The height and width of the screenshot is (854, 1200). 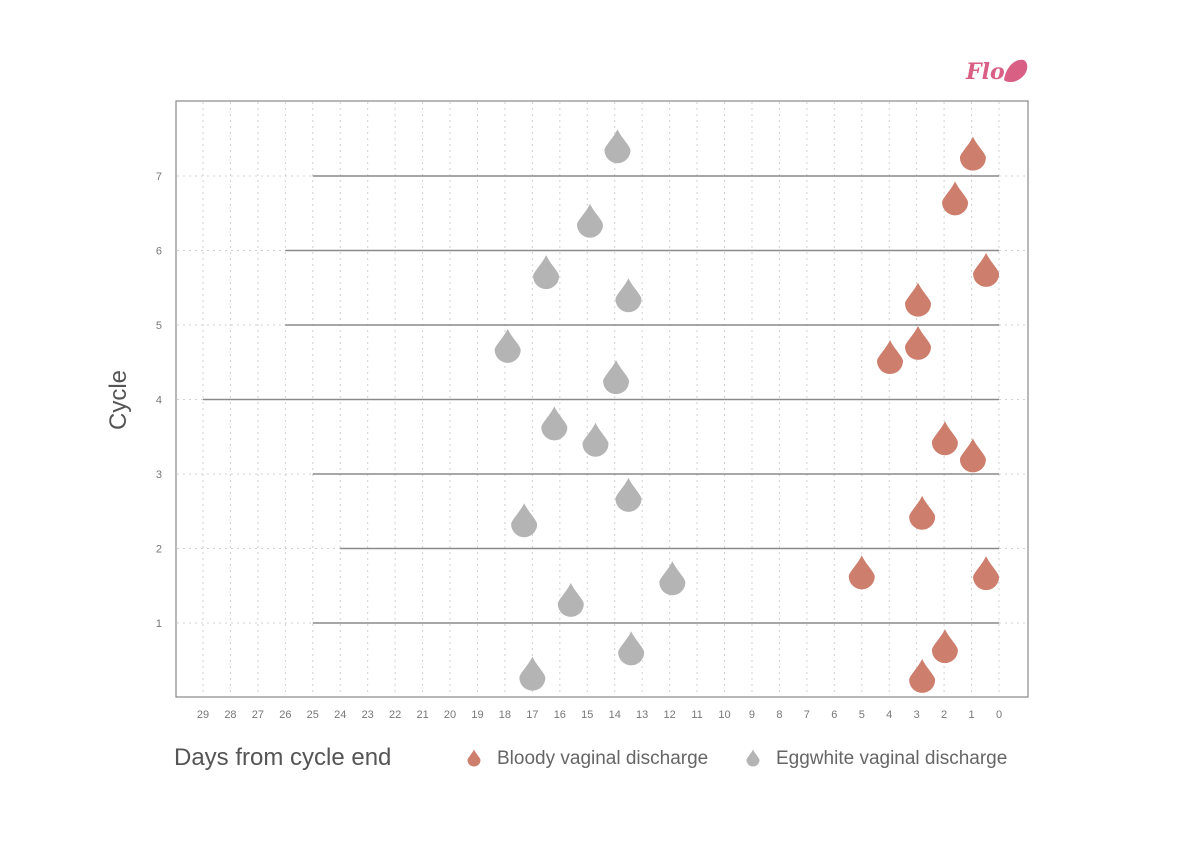 What do you see at coordinates (477, 715) in the screenshot?
I see `x-tick-label: 19` at bounding box center [477, 715].